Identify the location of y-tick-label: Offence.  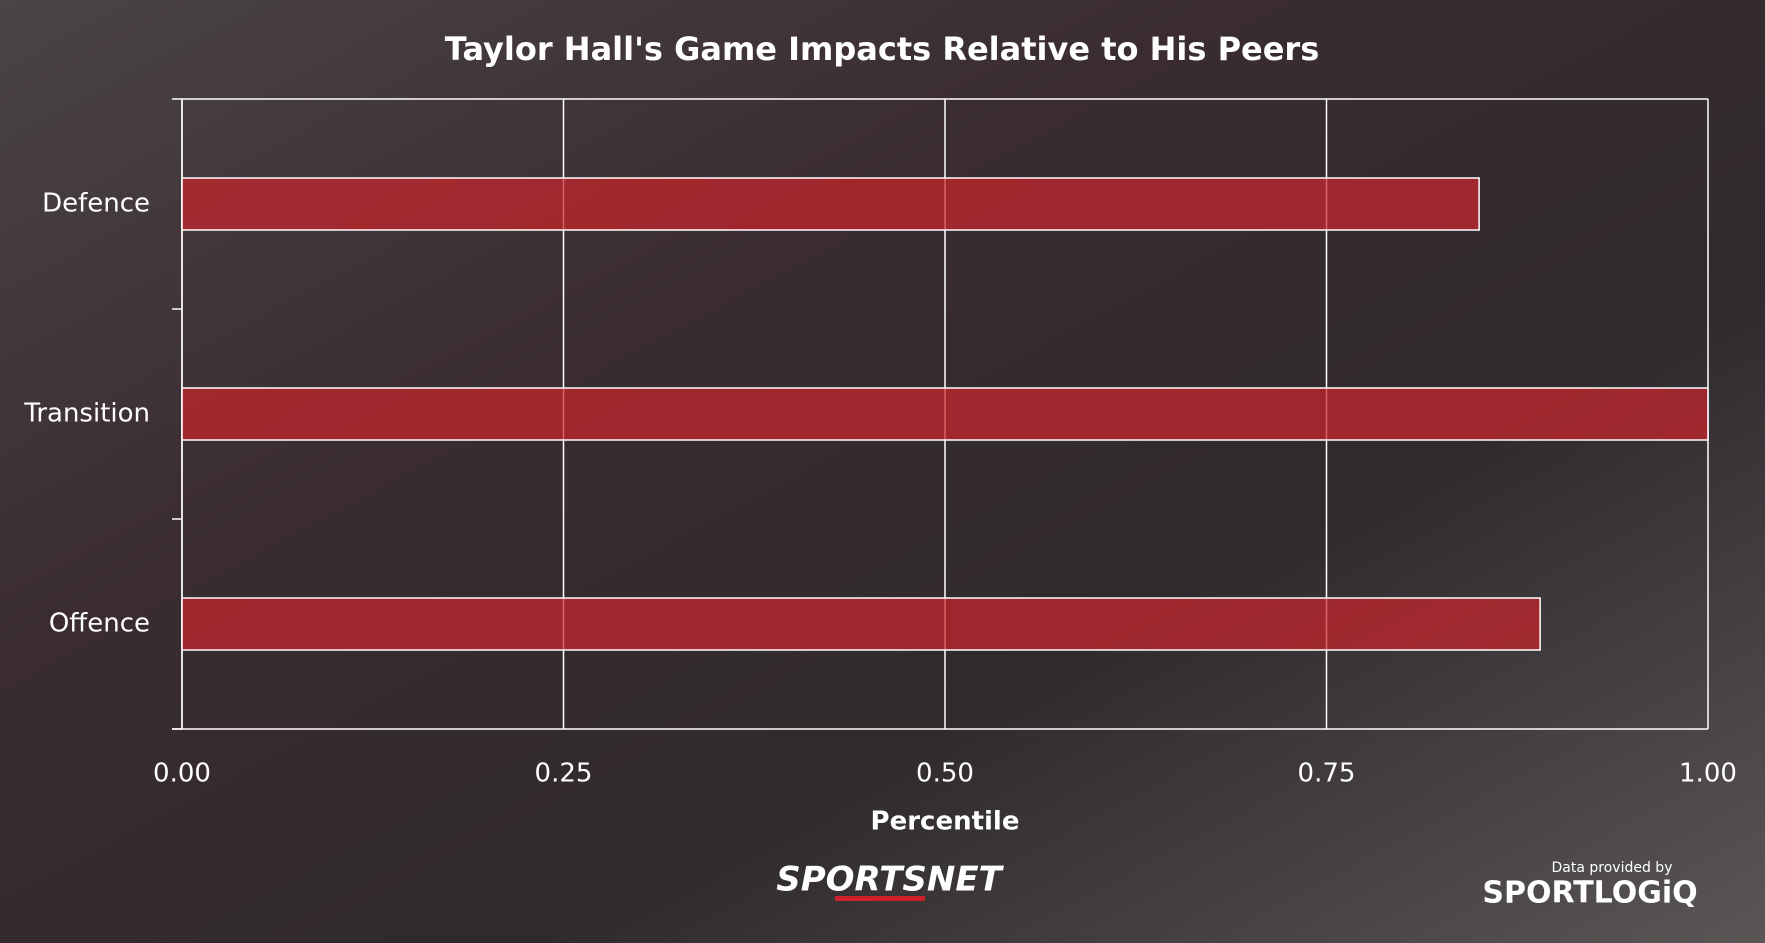
(99, 624).